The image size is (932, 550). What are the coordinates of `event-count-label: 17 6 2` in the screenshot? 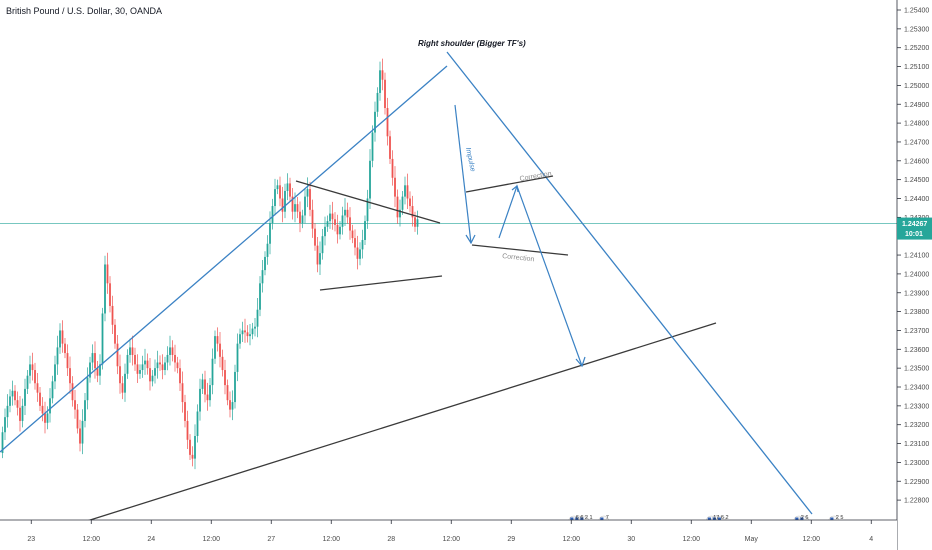 It's located at (720, 518).